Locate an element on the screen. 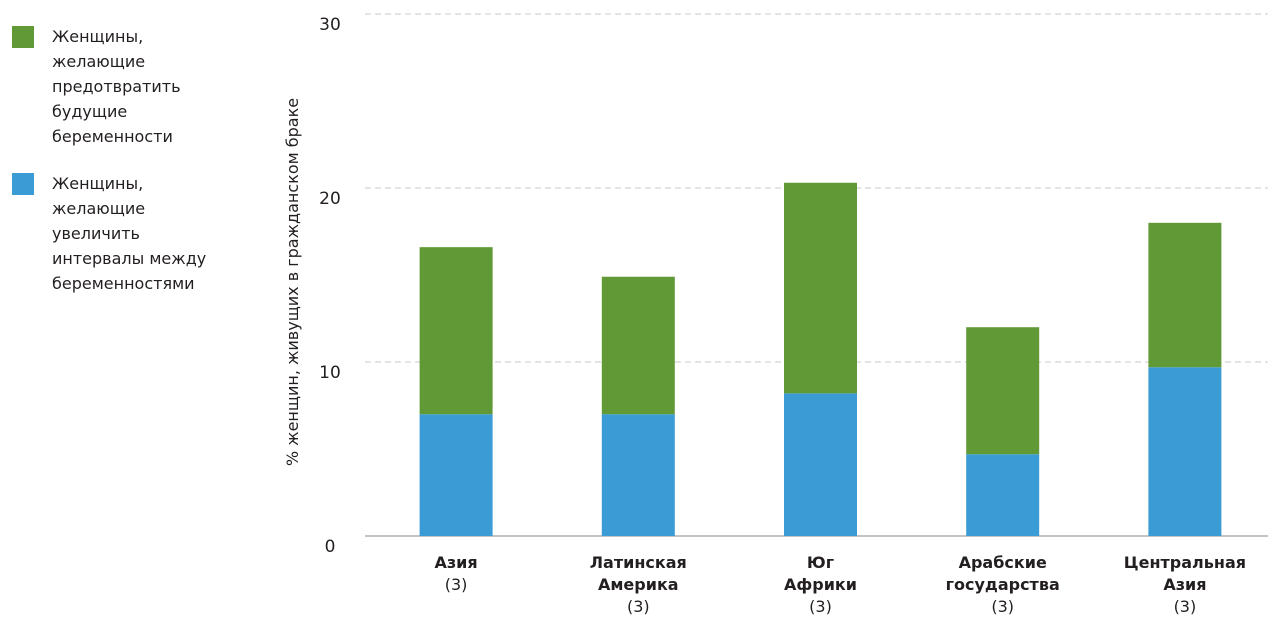 The image size is (1273, 621). y-tick-label: 0 is located at coordinates (330, 547).